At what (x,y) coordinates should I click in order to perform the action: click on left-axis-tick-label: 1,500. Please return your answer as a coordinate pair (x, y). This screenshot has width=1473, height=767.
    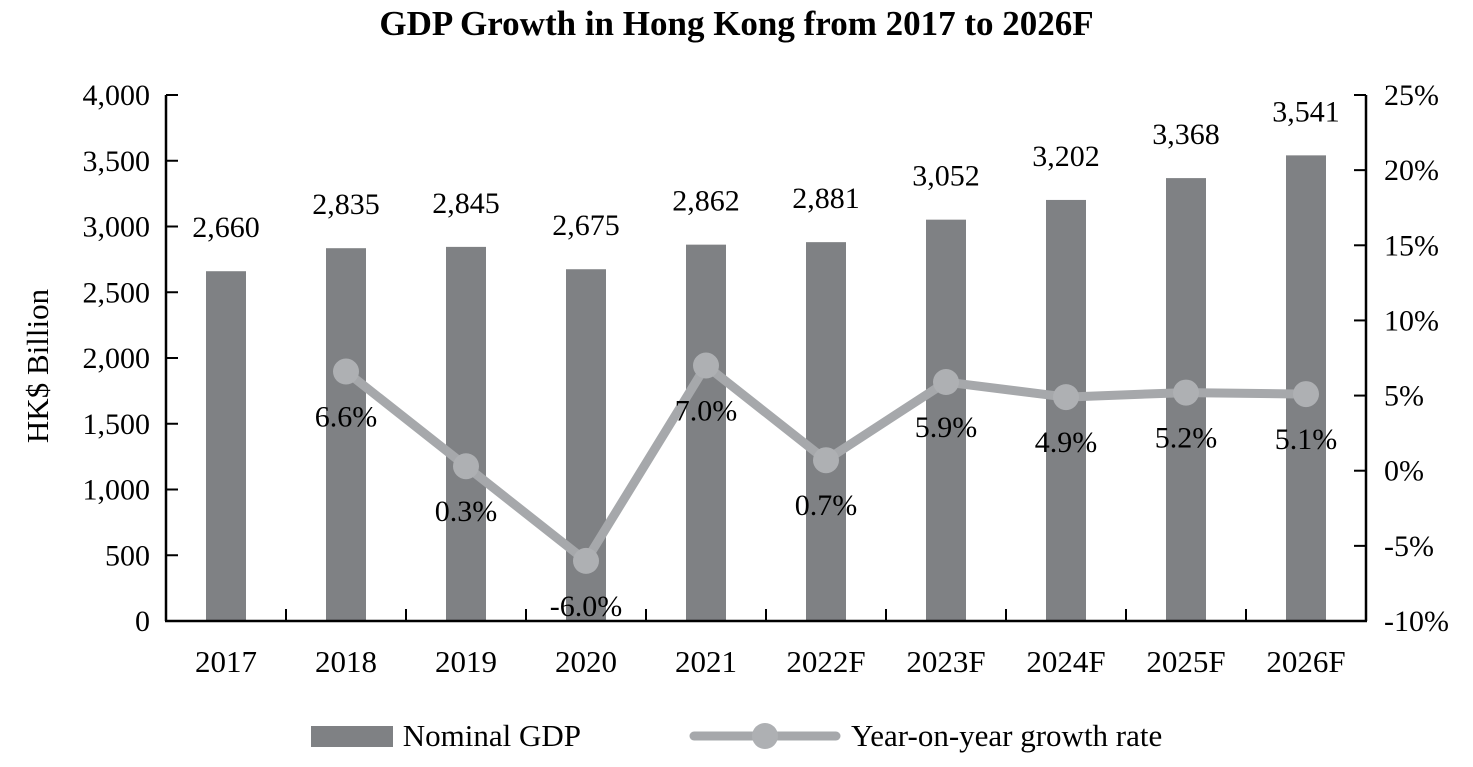
    Looking at the image, I should click on (117, 424).